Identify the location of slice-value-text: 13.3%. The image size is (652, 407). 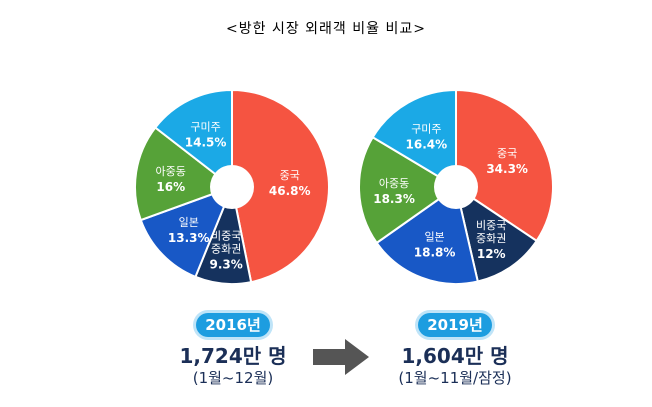
(189, 238).